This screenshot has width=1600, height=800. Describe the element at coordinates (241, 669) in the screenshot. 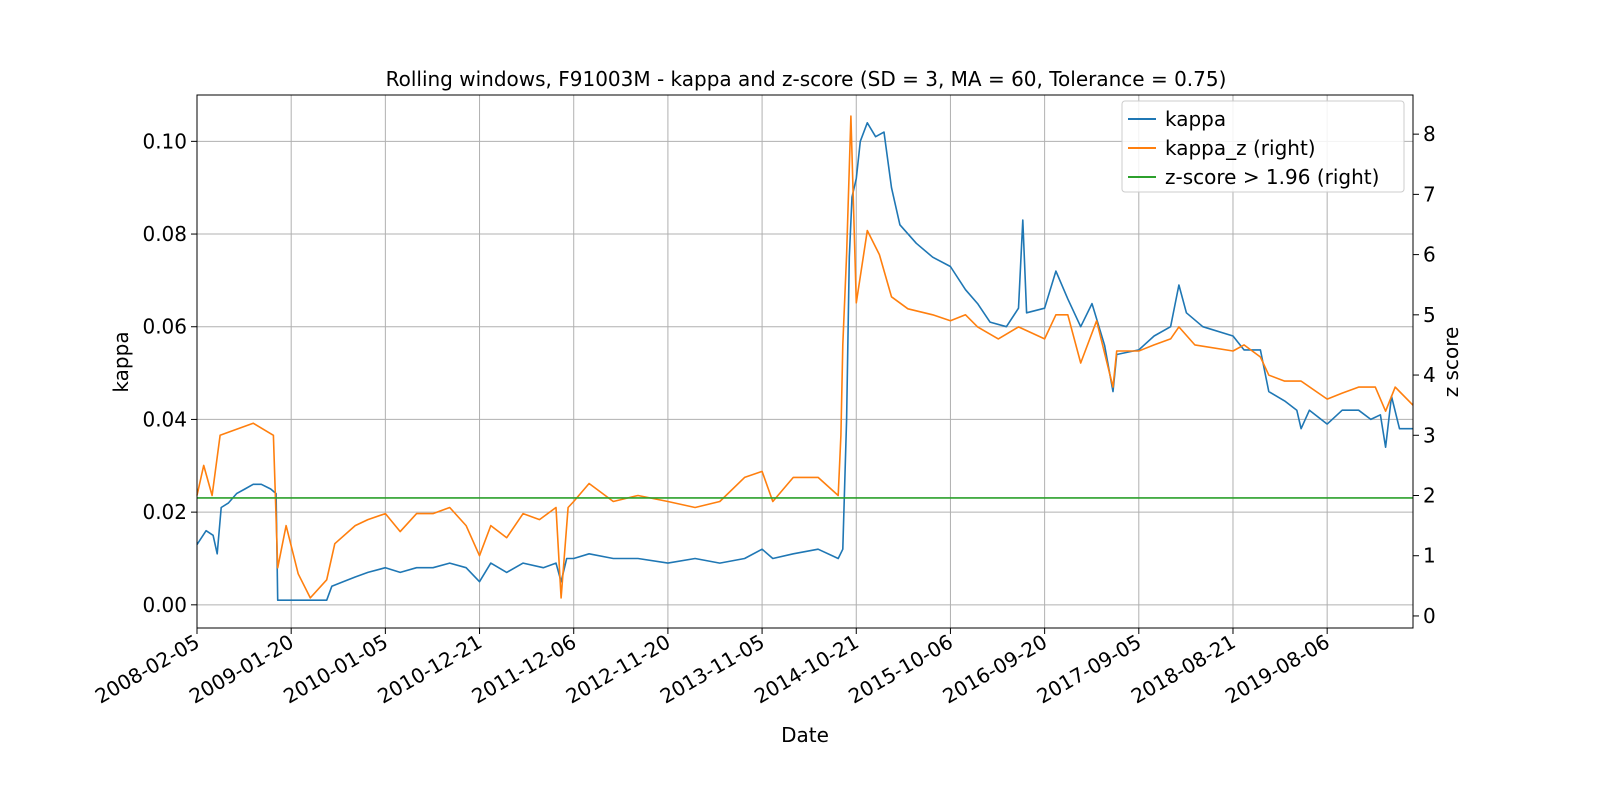

I see `x-tick-label: 2009-01-20` at that location.